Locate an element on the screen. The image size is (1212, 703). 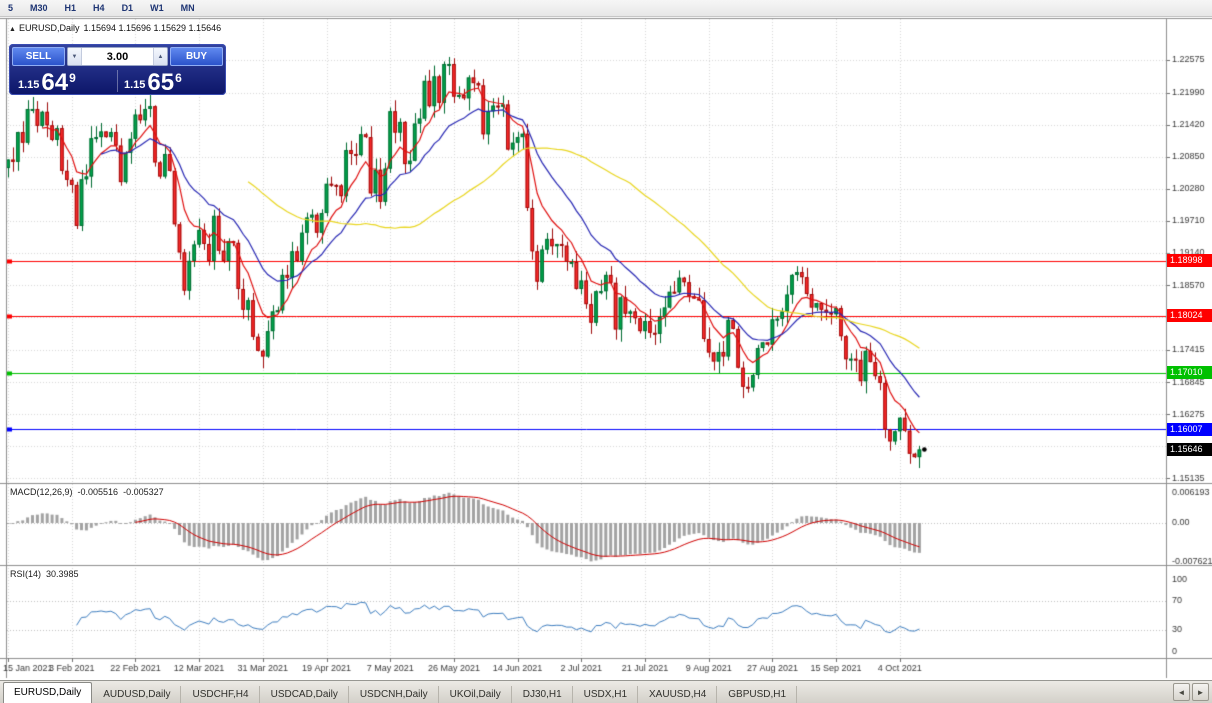
ask-price: 1.15 65 6 is located at coordinates (170, 82).